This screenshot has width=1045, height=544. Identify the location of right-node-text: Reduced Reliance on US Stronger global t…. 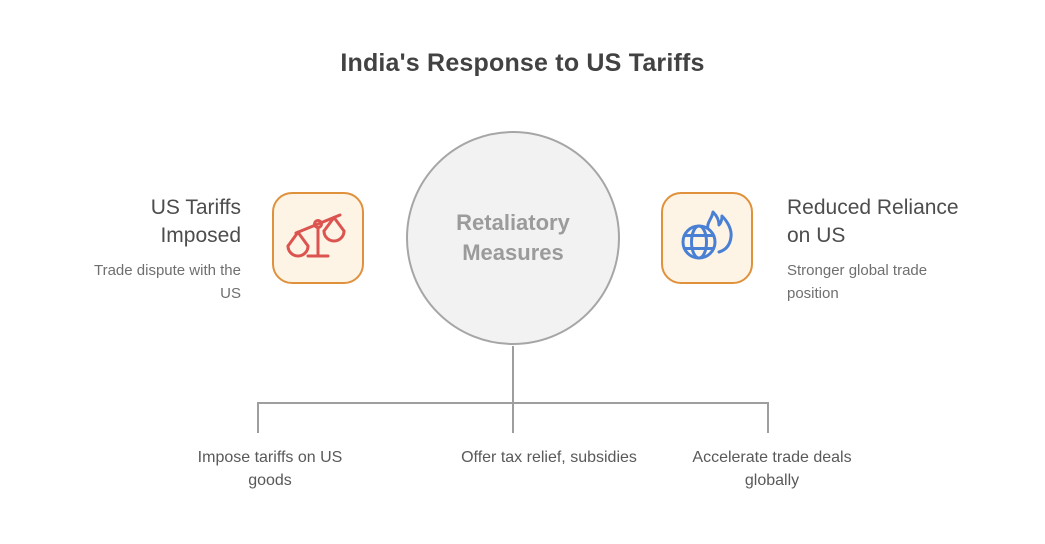
(887, 249).